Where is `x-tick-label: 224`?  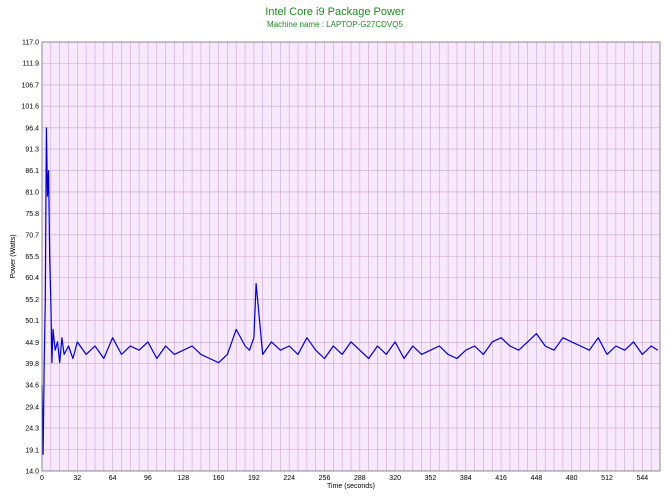
x-tick-label: 224 is located at coordinates (289, 478).